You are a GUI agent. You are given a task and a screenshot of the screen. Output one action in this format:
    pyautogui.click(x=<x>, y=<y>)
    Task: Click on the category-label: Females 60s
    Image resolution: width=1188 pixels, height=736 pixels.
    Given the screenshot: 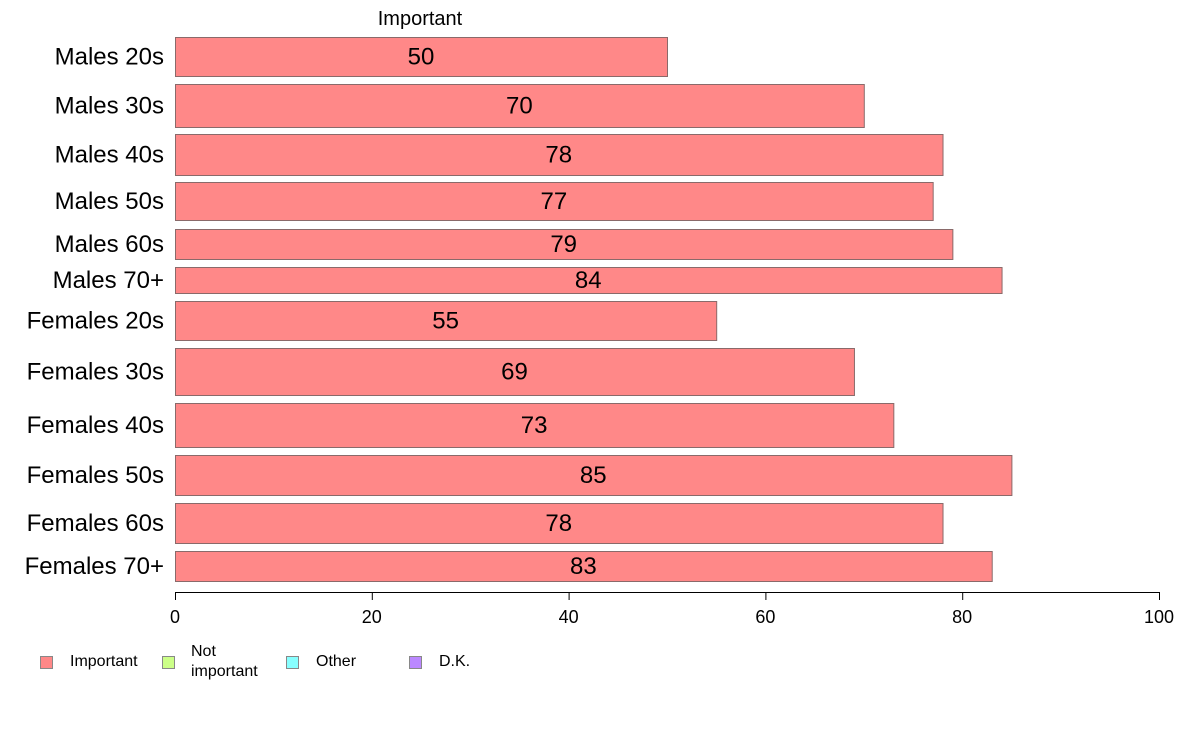 What is the action you would take?
    pyautogui.click(x=95, y=523)
    